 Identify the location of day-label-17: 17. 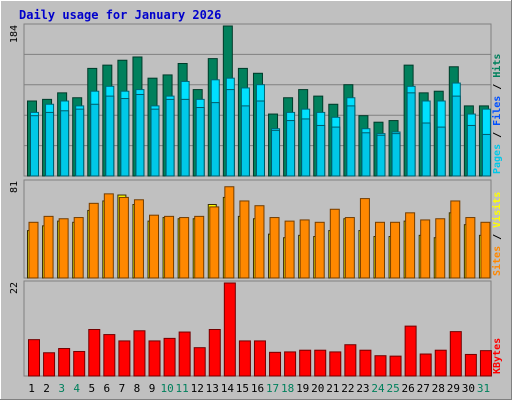
(272, 388).